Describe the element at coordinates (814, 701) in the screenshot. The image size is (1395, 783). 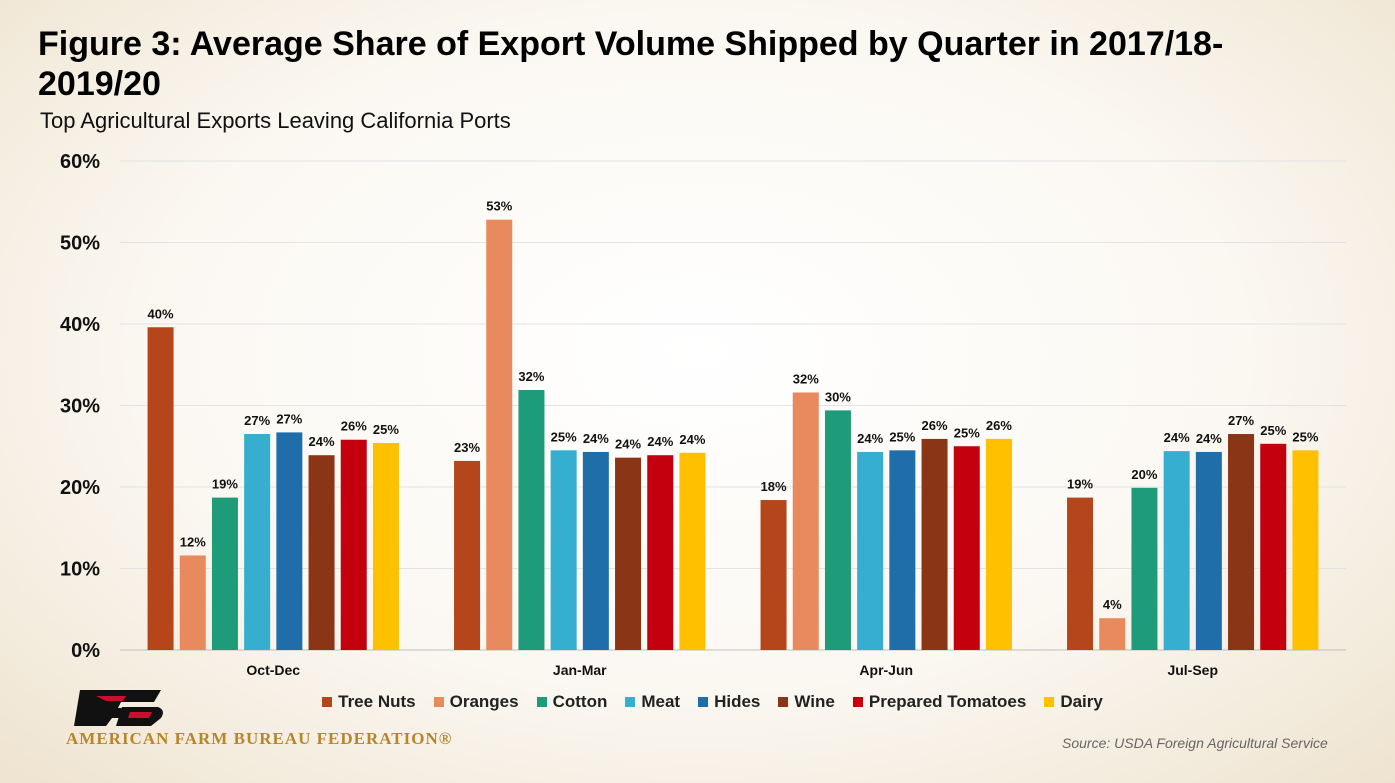
I see `legend-label: Wine` at that location.